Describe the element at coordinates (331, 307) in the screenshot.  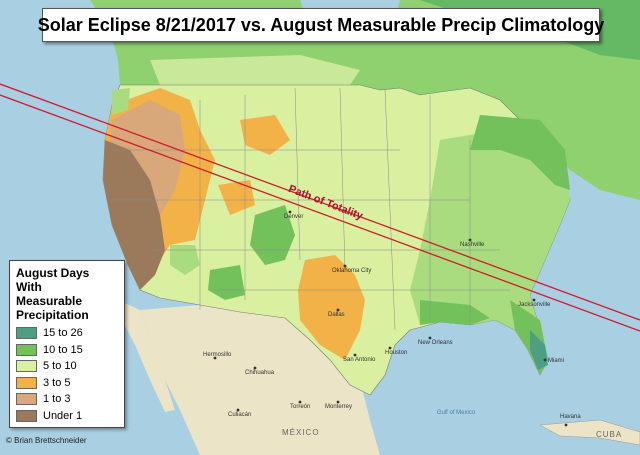
I see `texas-dry-region` at that location.